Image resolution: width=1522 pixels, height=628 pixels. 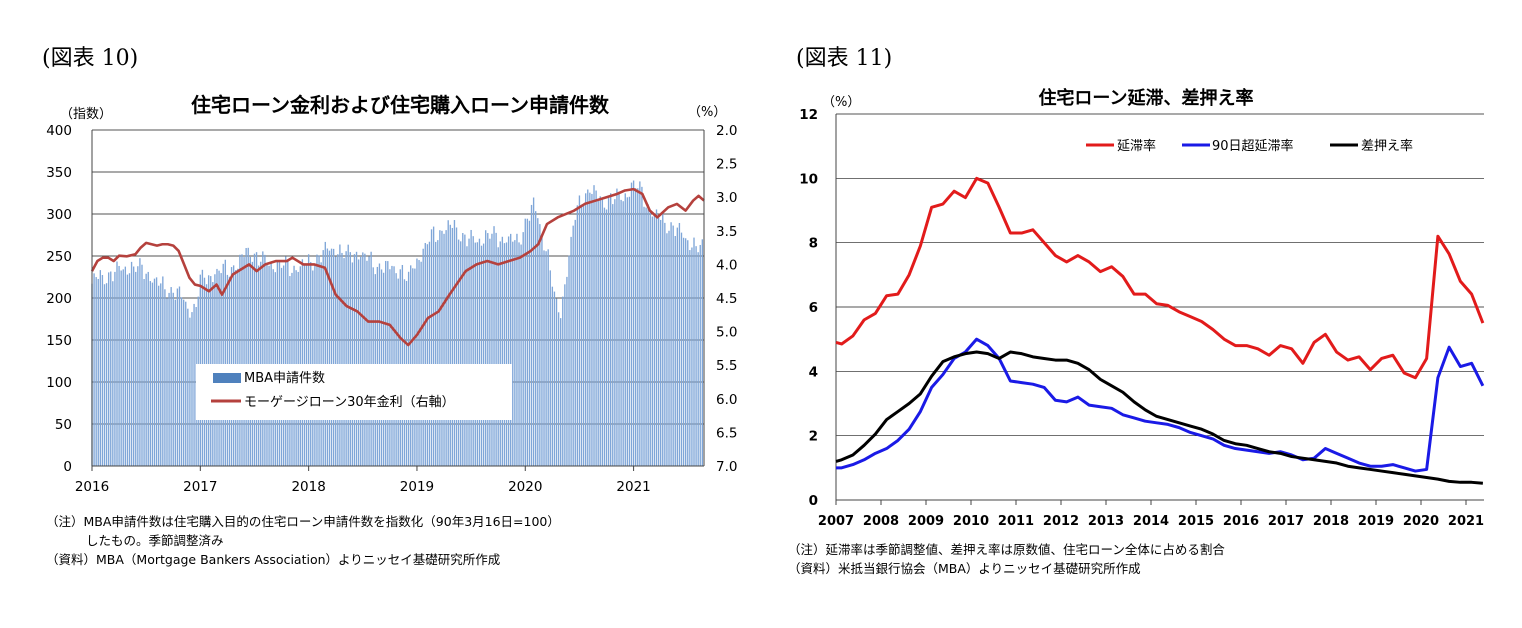 What do you see at coordinates (813, 372) in the screenshot?
I see `y-tick-label: 4` at bounding box center [813, 372].